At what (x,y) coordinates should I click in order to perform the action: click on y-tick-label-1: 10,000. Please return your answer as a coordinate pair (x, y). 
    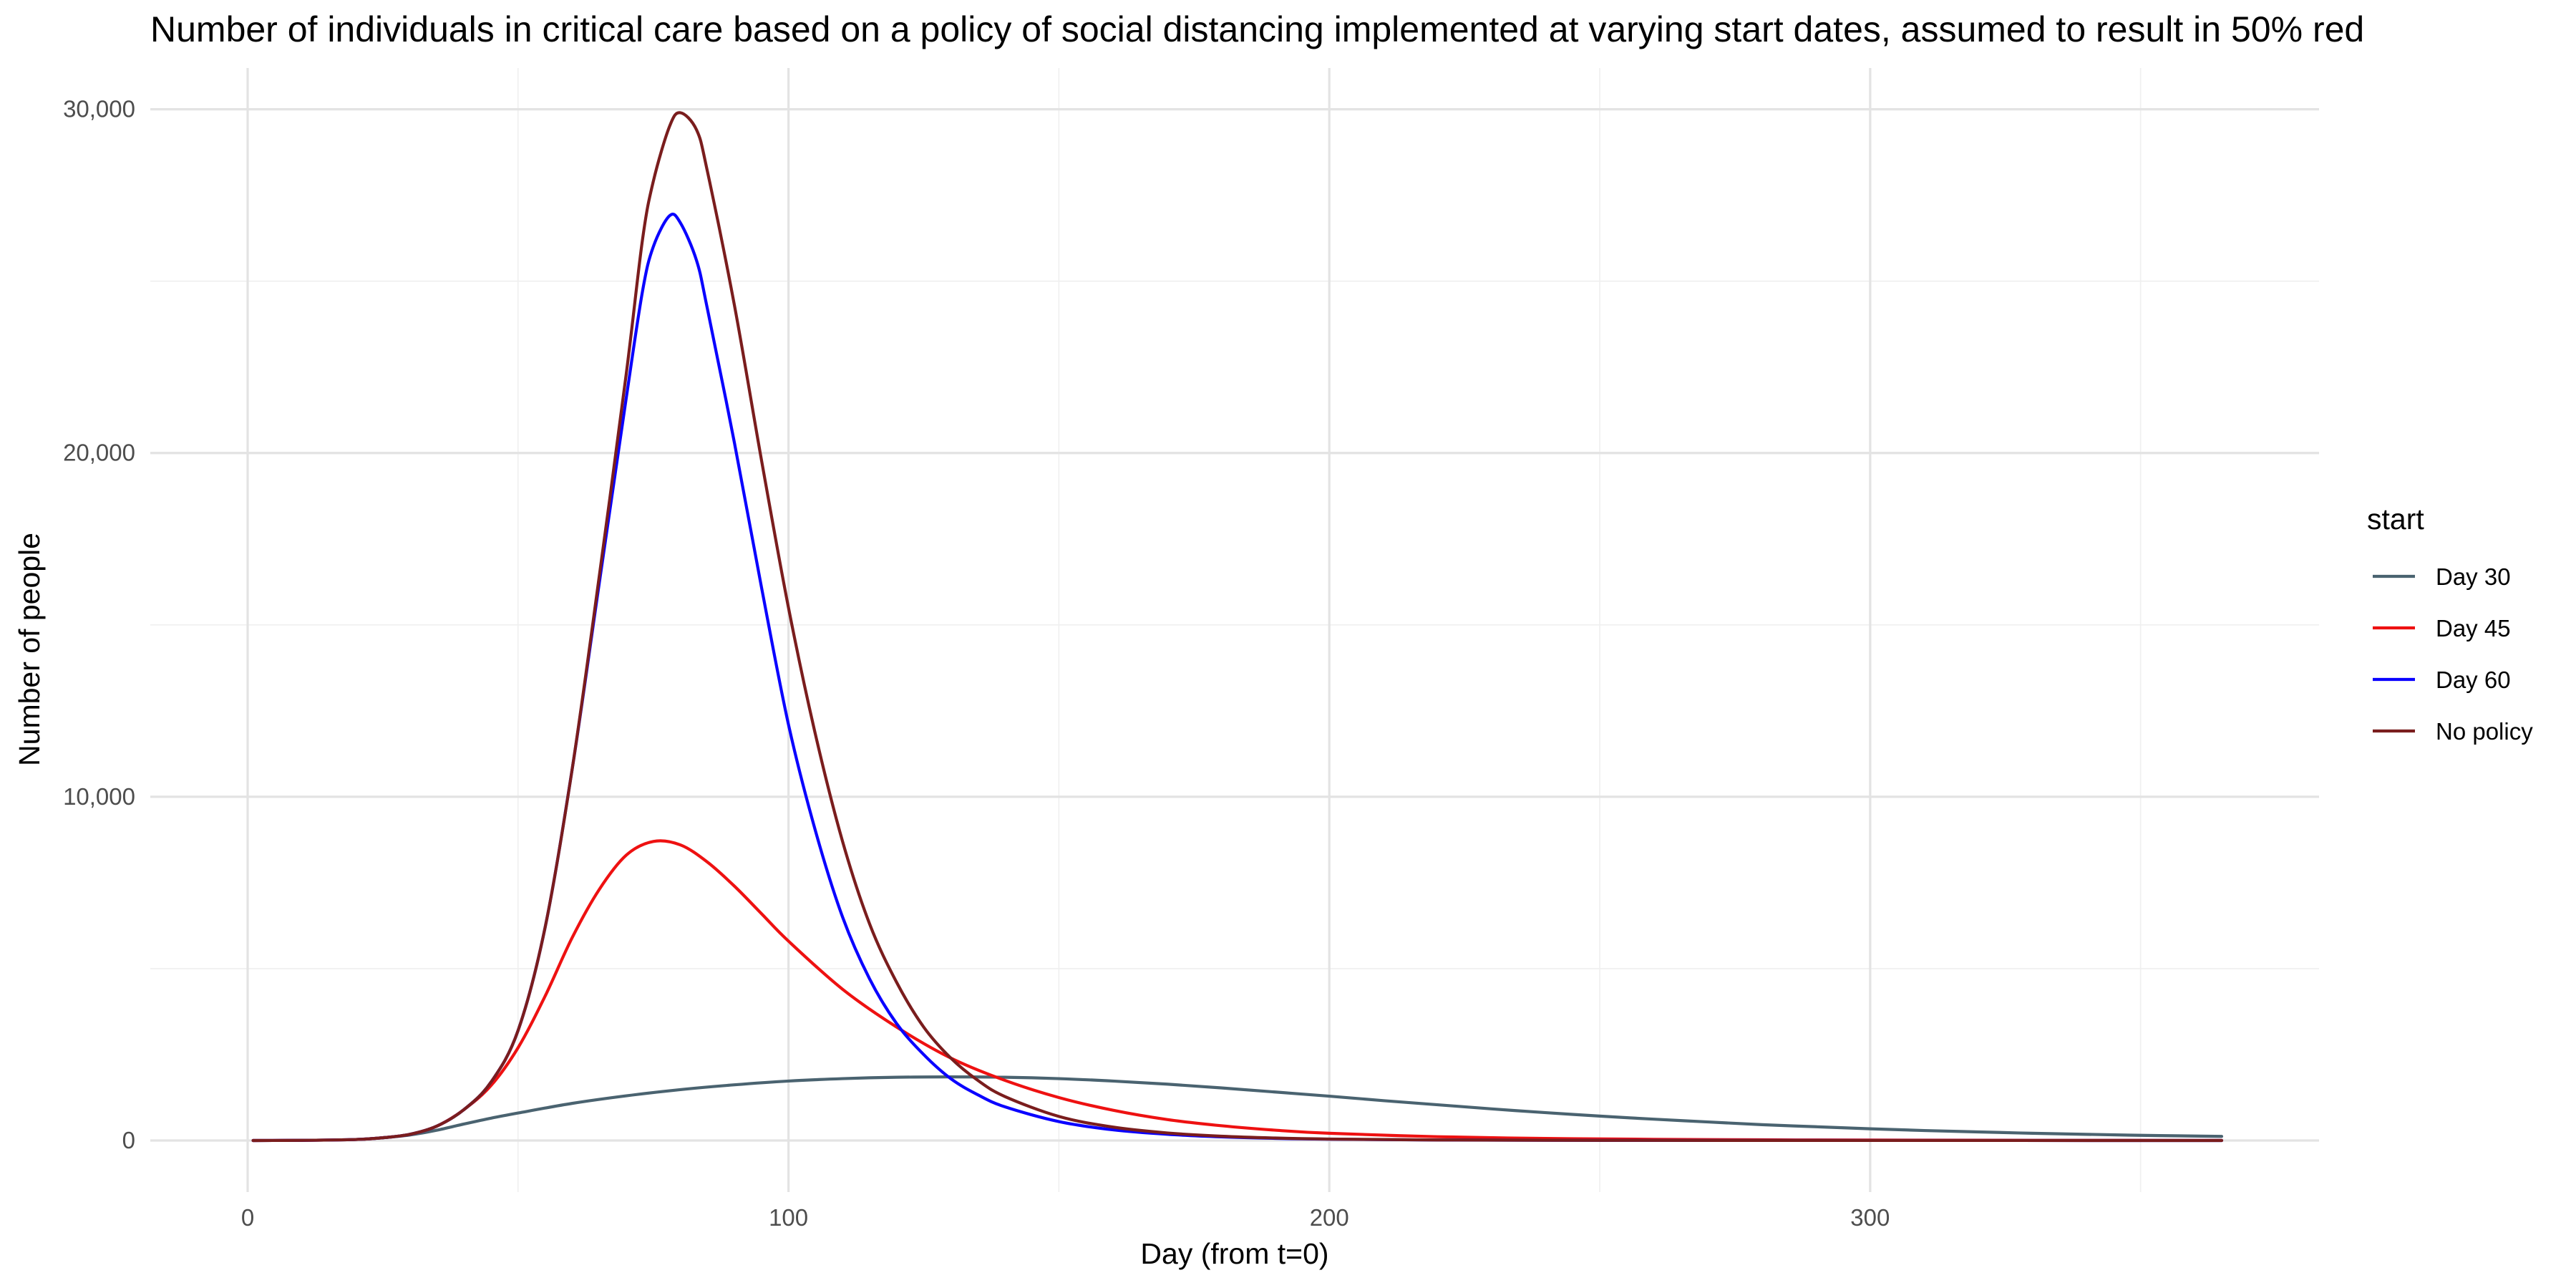
    Looking at the image, I should click on (99, 797).